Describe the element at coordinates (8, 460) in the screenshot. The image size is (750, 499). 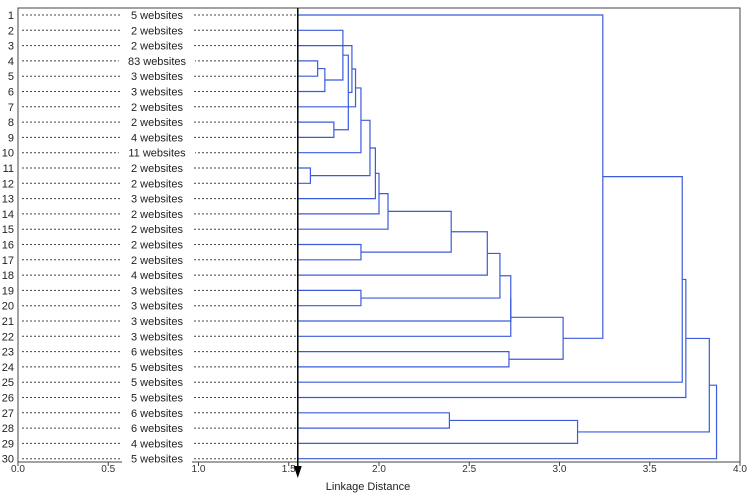
I see `leaf-id: 30` at that location.